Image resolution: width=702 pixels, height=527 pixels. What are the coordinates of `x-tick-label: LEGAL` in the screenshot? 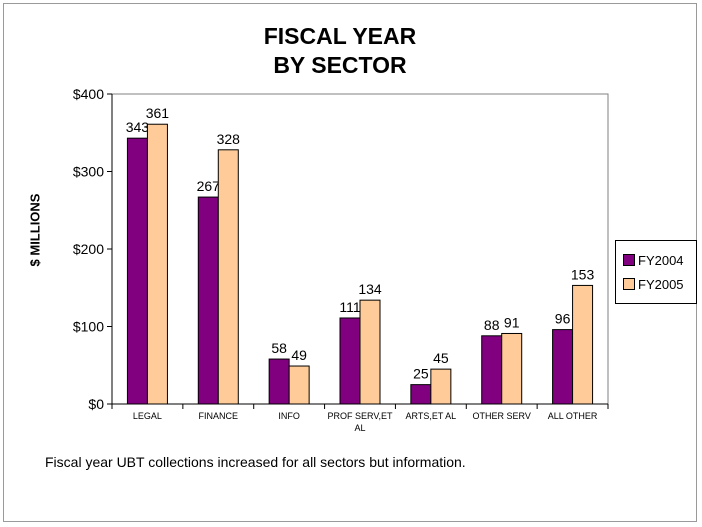 It's located at (147, 416).